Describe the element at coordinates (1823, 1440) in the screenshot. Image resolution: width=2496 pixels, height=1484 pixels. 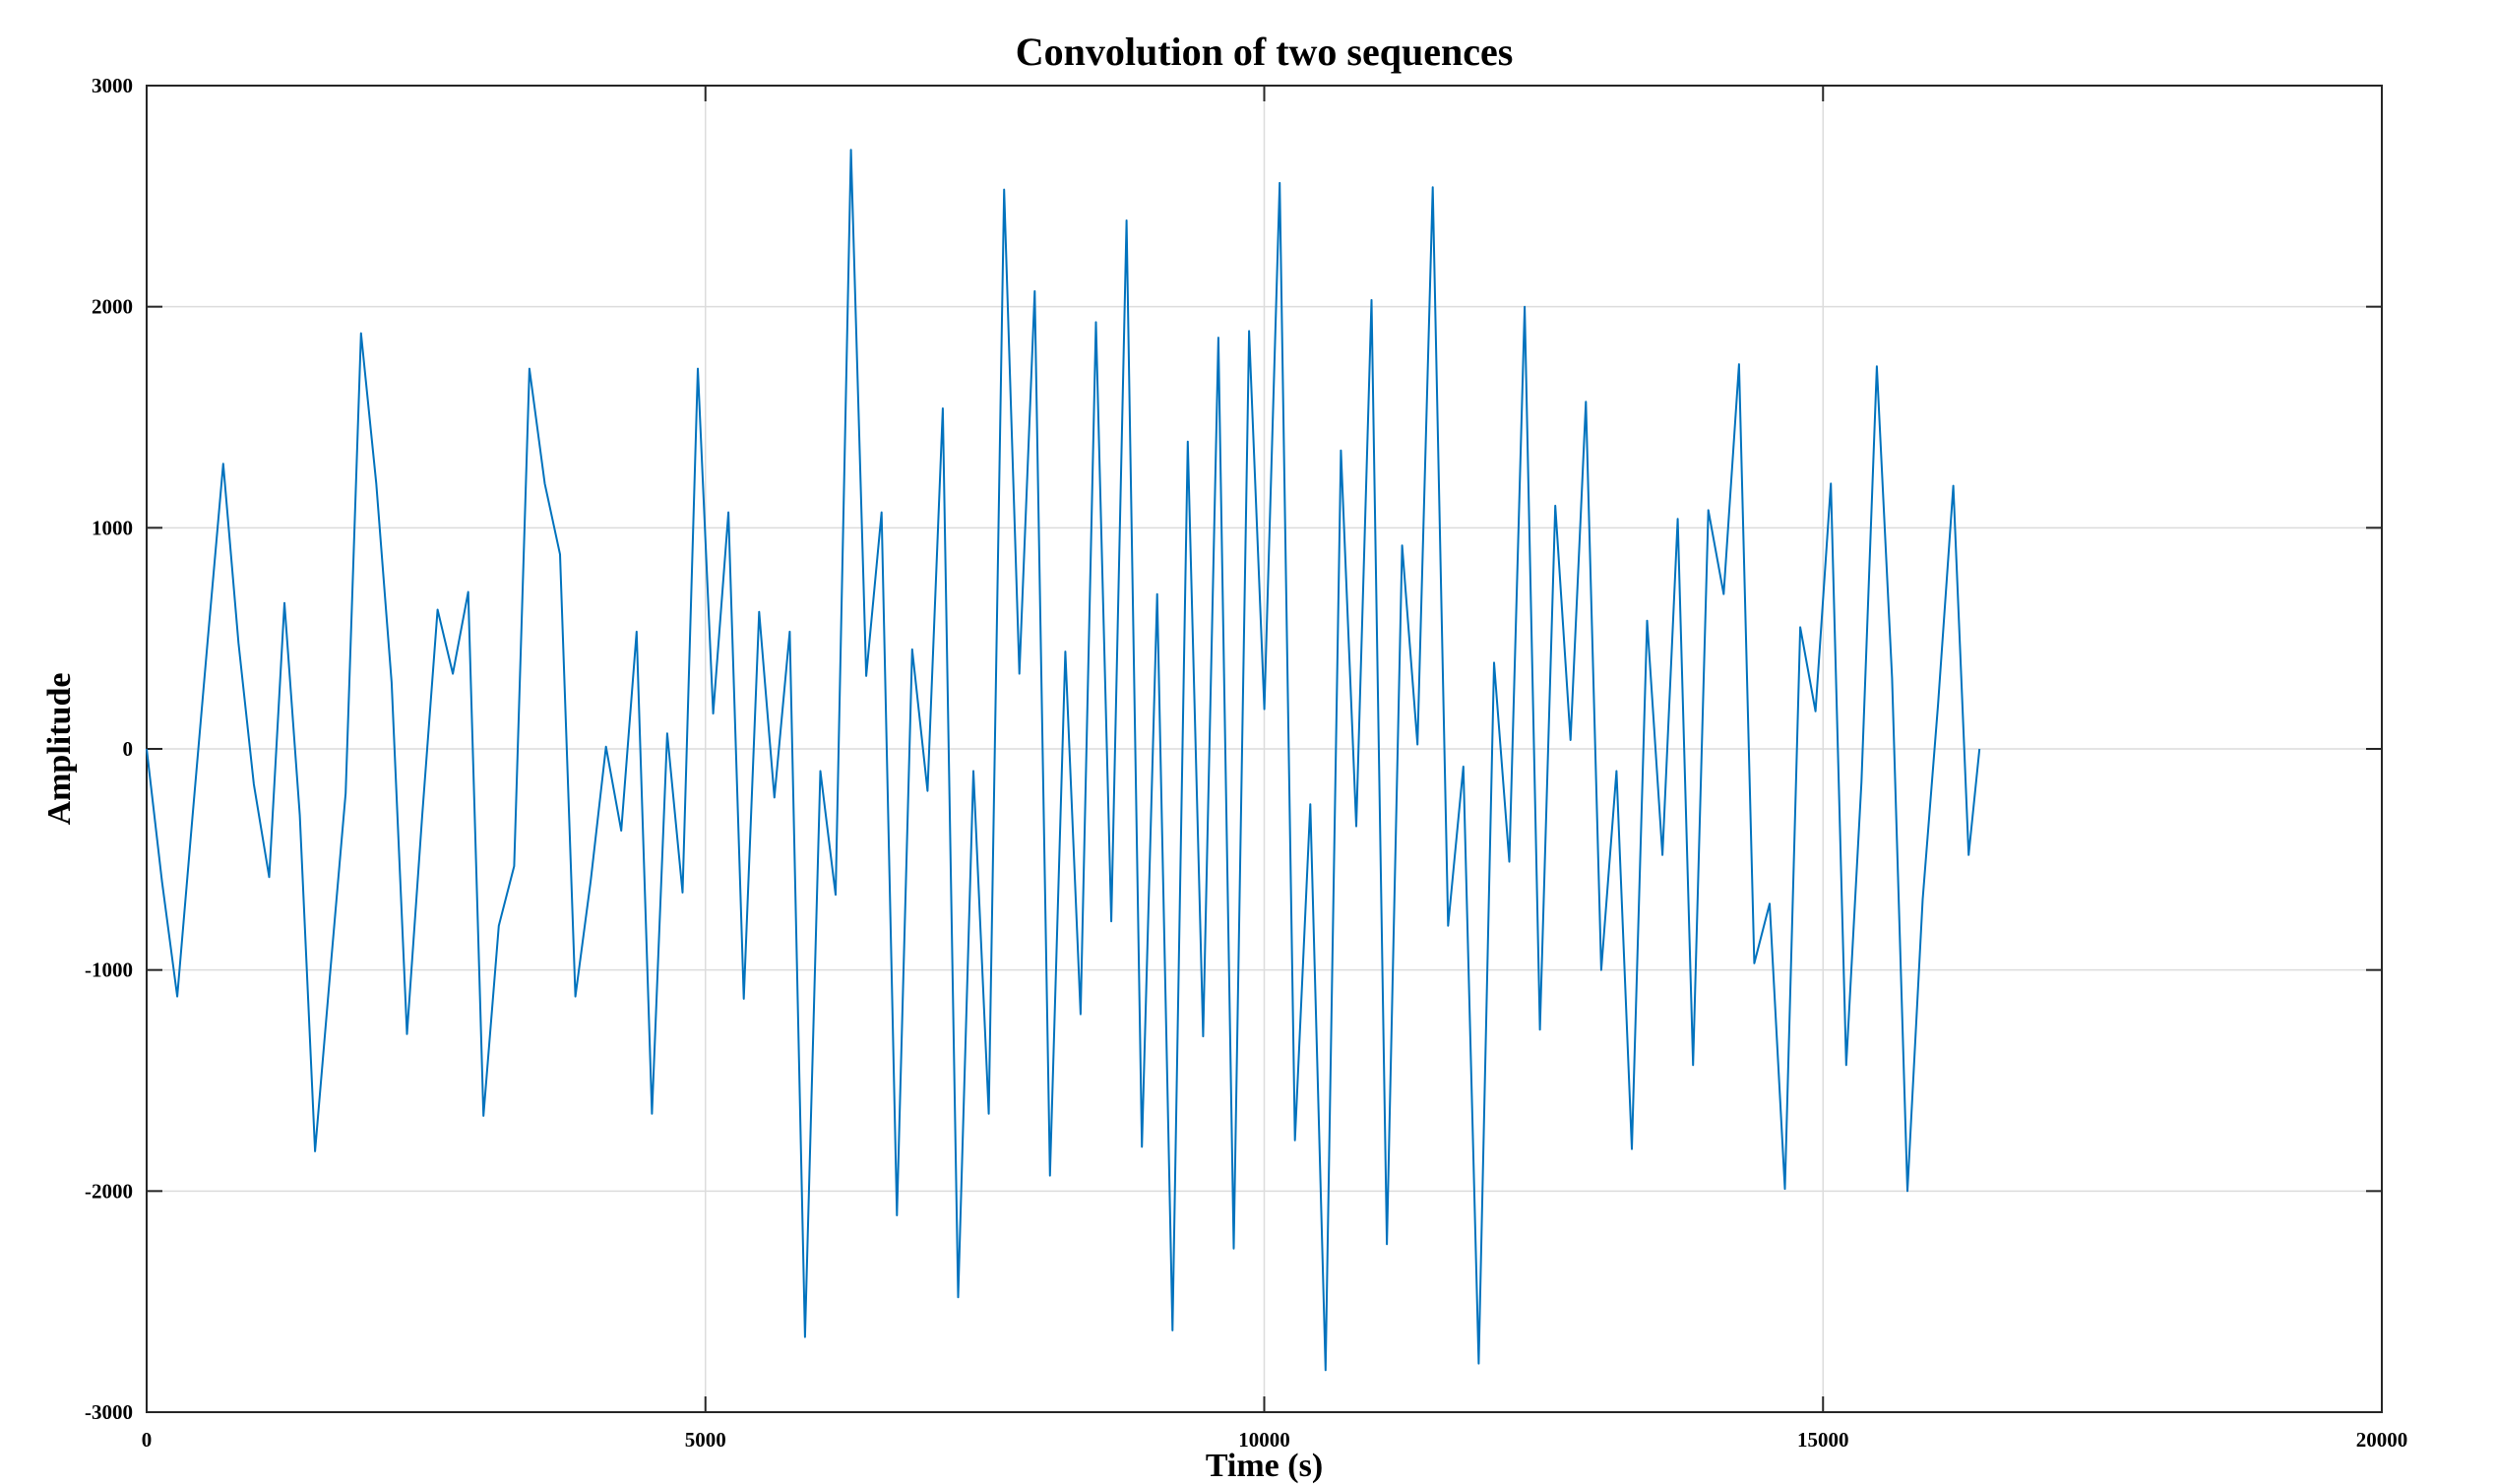
I see `x-tick-label: 15000` at that location.